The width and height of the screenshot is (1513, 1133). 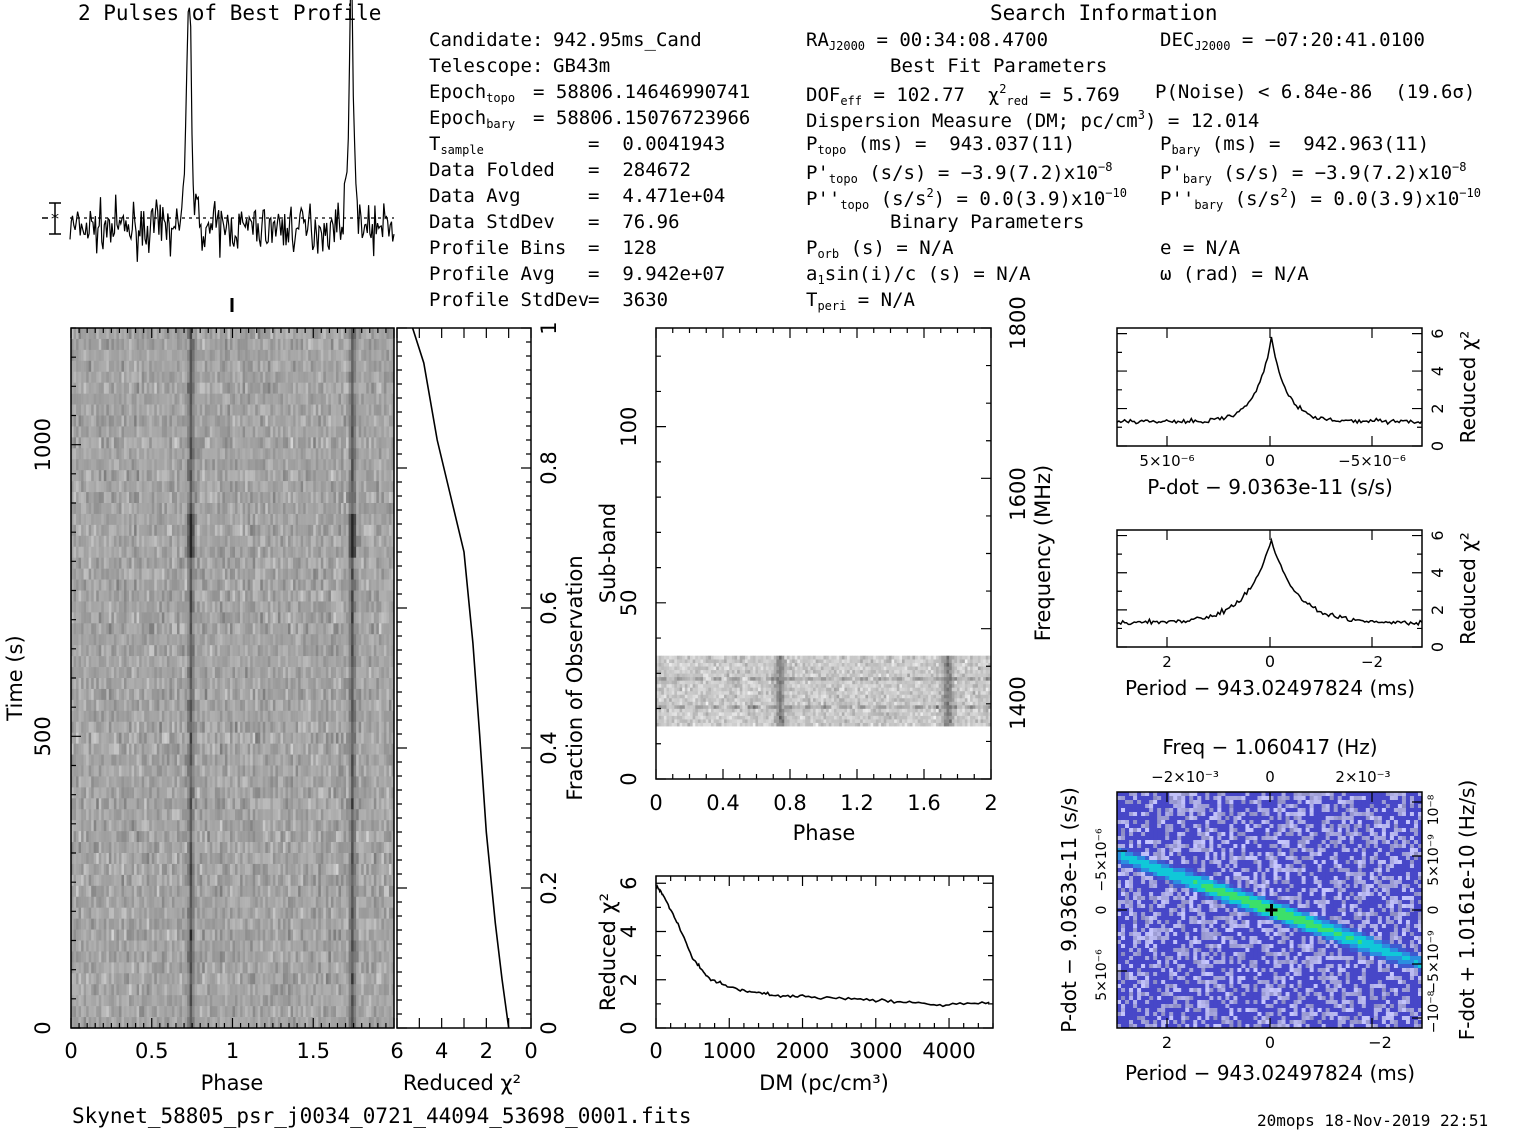 I want to click on profile-bins-label: Profile Bins, so click(x=498, y=248).